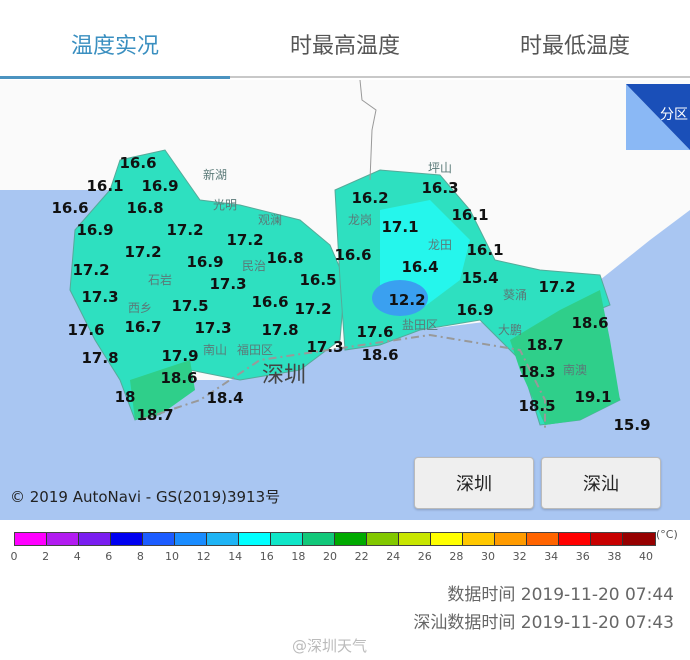  What do you see at coordinates (335, 539) in the screenshot?
I see `color-legend-bar` at bounding box center [335, 539].